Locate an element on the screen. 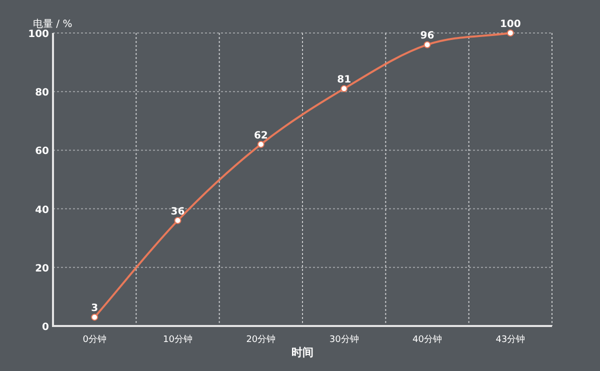 The height and width of the screenshot is (371, 600). x-tick-label: 20分钟 is located at coordinates (261, 339).